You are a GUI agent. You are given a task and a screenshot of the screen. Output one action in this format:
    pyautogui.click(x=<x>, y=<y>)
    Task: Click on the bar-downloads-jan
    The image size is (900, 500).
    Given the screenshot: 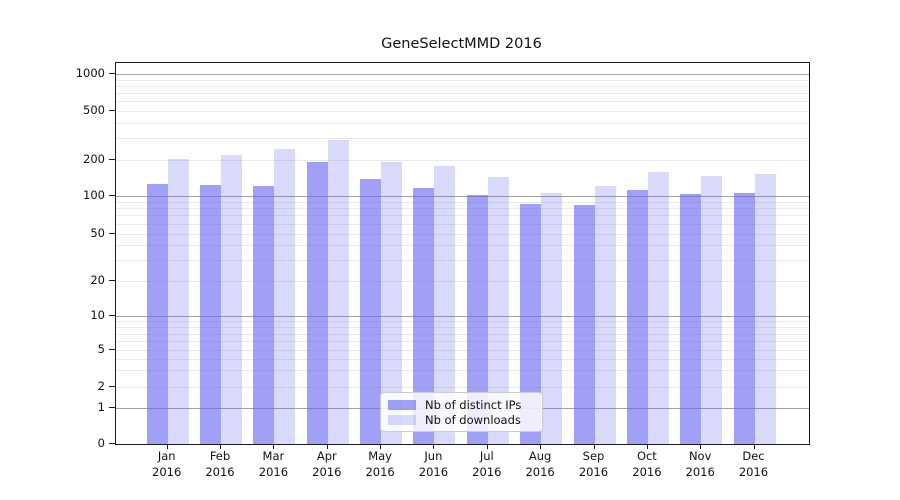 What is the action you would take?
    pyautogui.click(x=178, y=301)
    